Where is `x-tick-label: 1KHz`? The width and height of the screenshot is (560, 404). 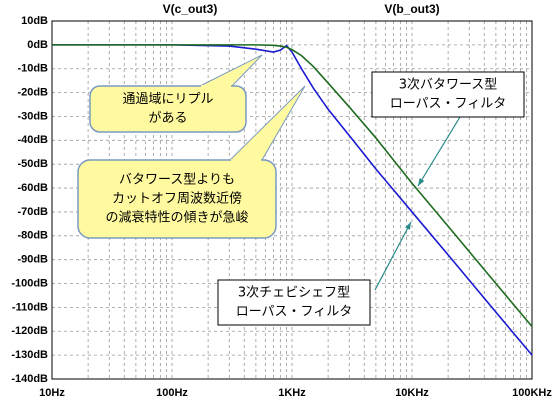
x-tick-label: 1KHz is located at coordinates (292, 393).